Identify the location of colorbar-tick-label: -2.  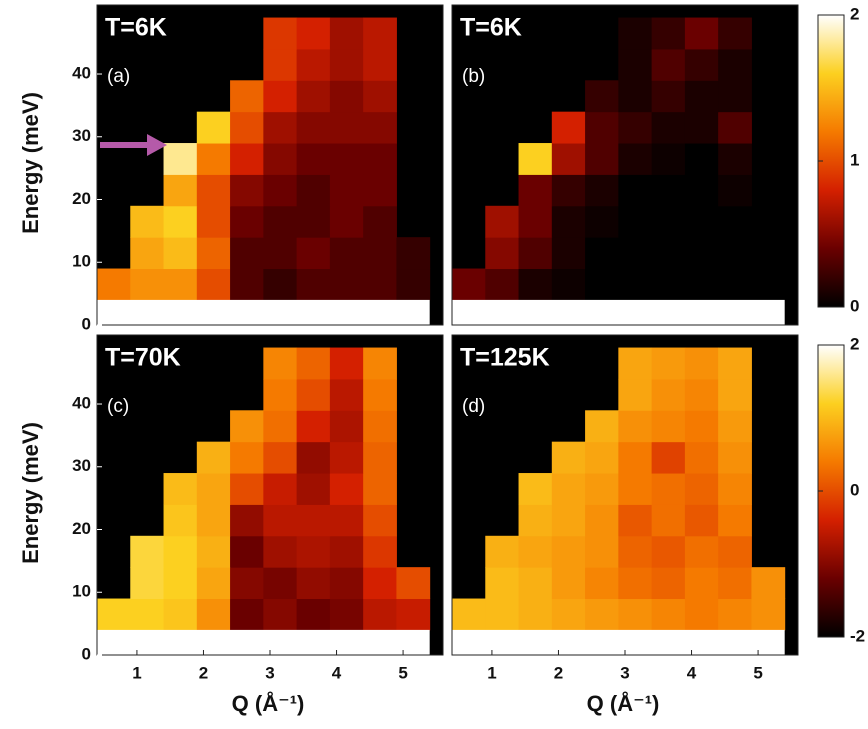
(857, 635).